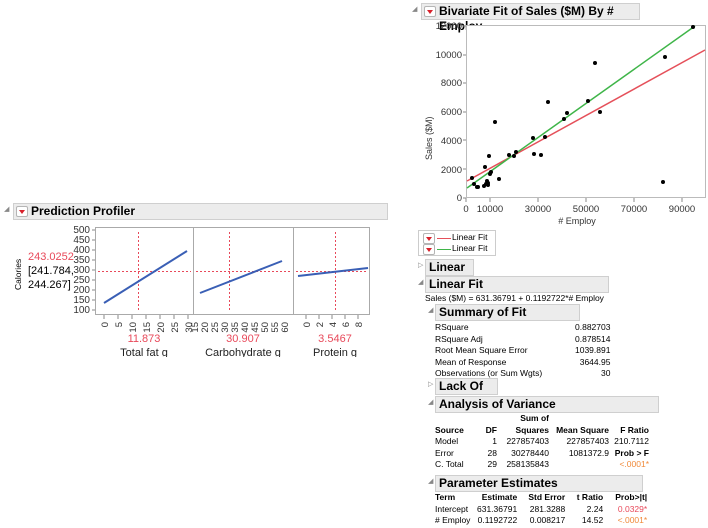  What do you see at coordinates (51, 271) in the screenshot?
I see `ci-low: [241.784,` at bounding box center [51, 271].